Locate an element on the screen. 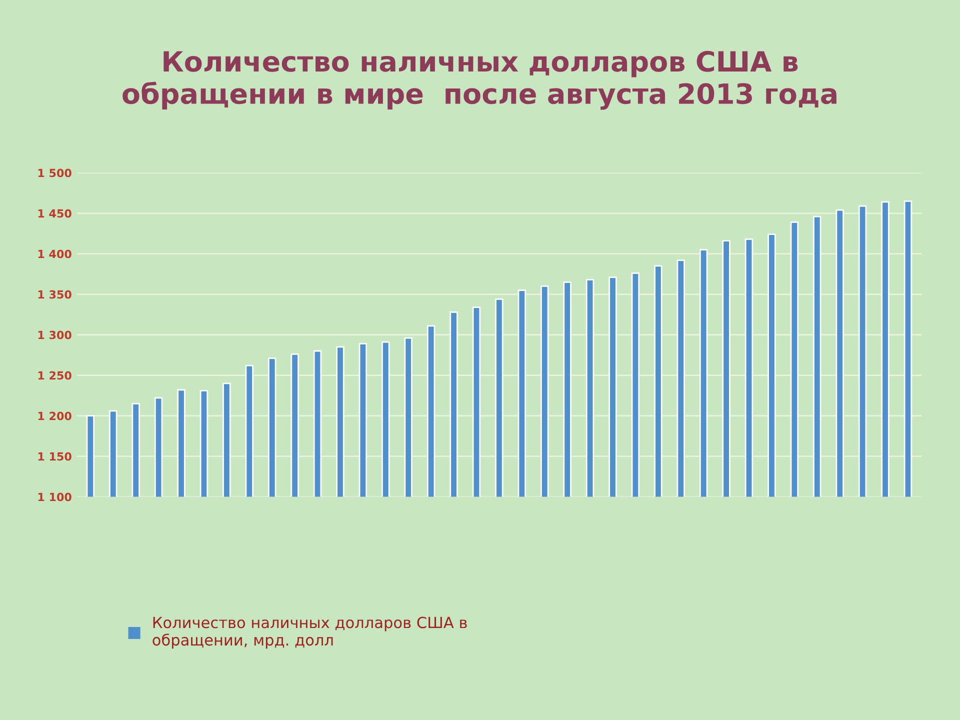 The image size is (960, 720). y-tick-label: 1 100 is located at coordinates (55, 497).